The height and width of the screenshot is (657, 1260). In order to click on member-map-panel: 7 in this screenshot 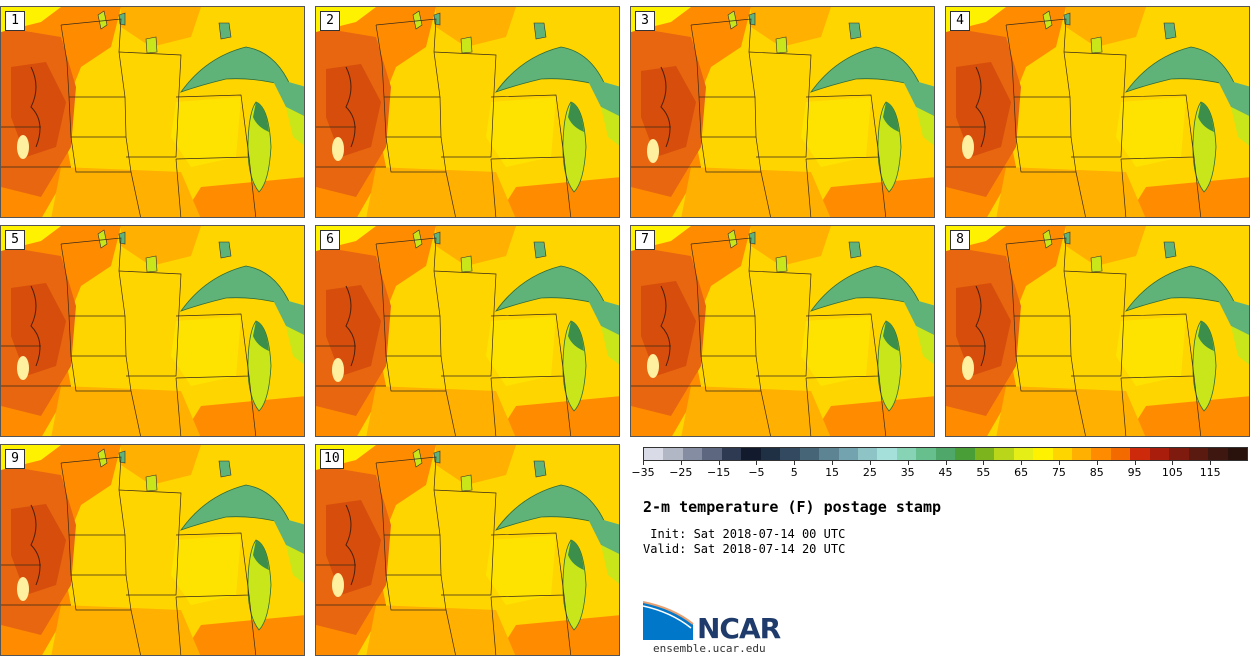, I will do `click(782, 331)`.